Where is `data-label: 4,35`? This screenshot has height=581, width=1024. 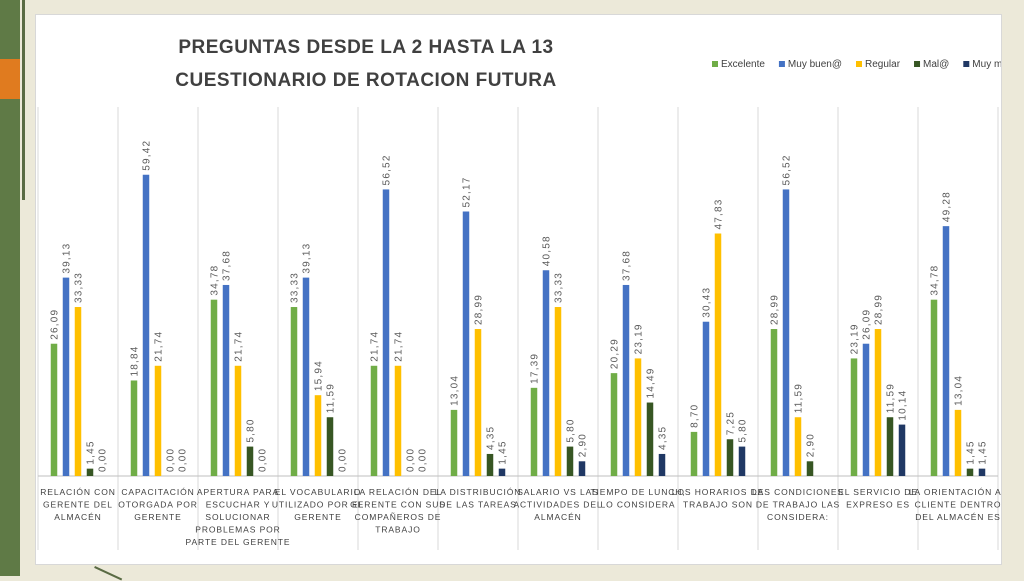
data-label: 4,35 is located at coordinates (491, 438).